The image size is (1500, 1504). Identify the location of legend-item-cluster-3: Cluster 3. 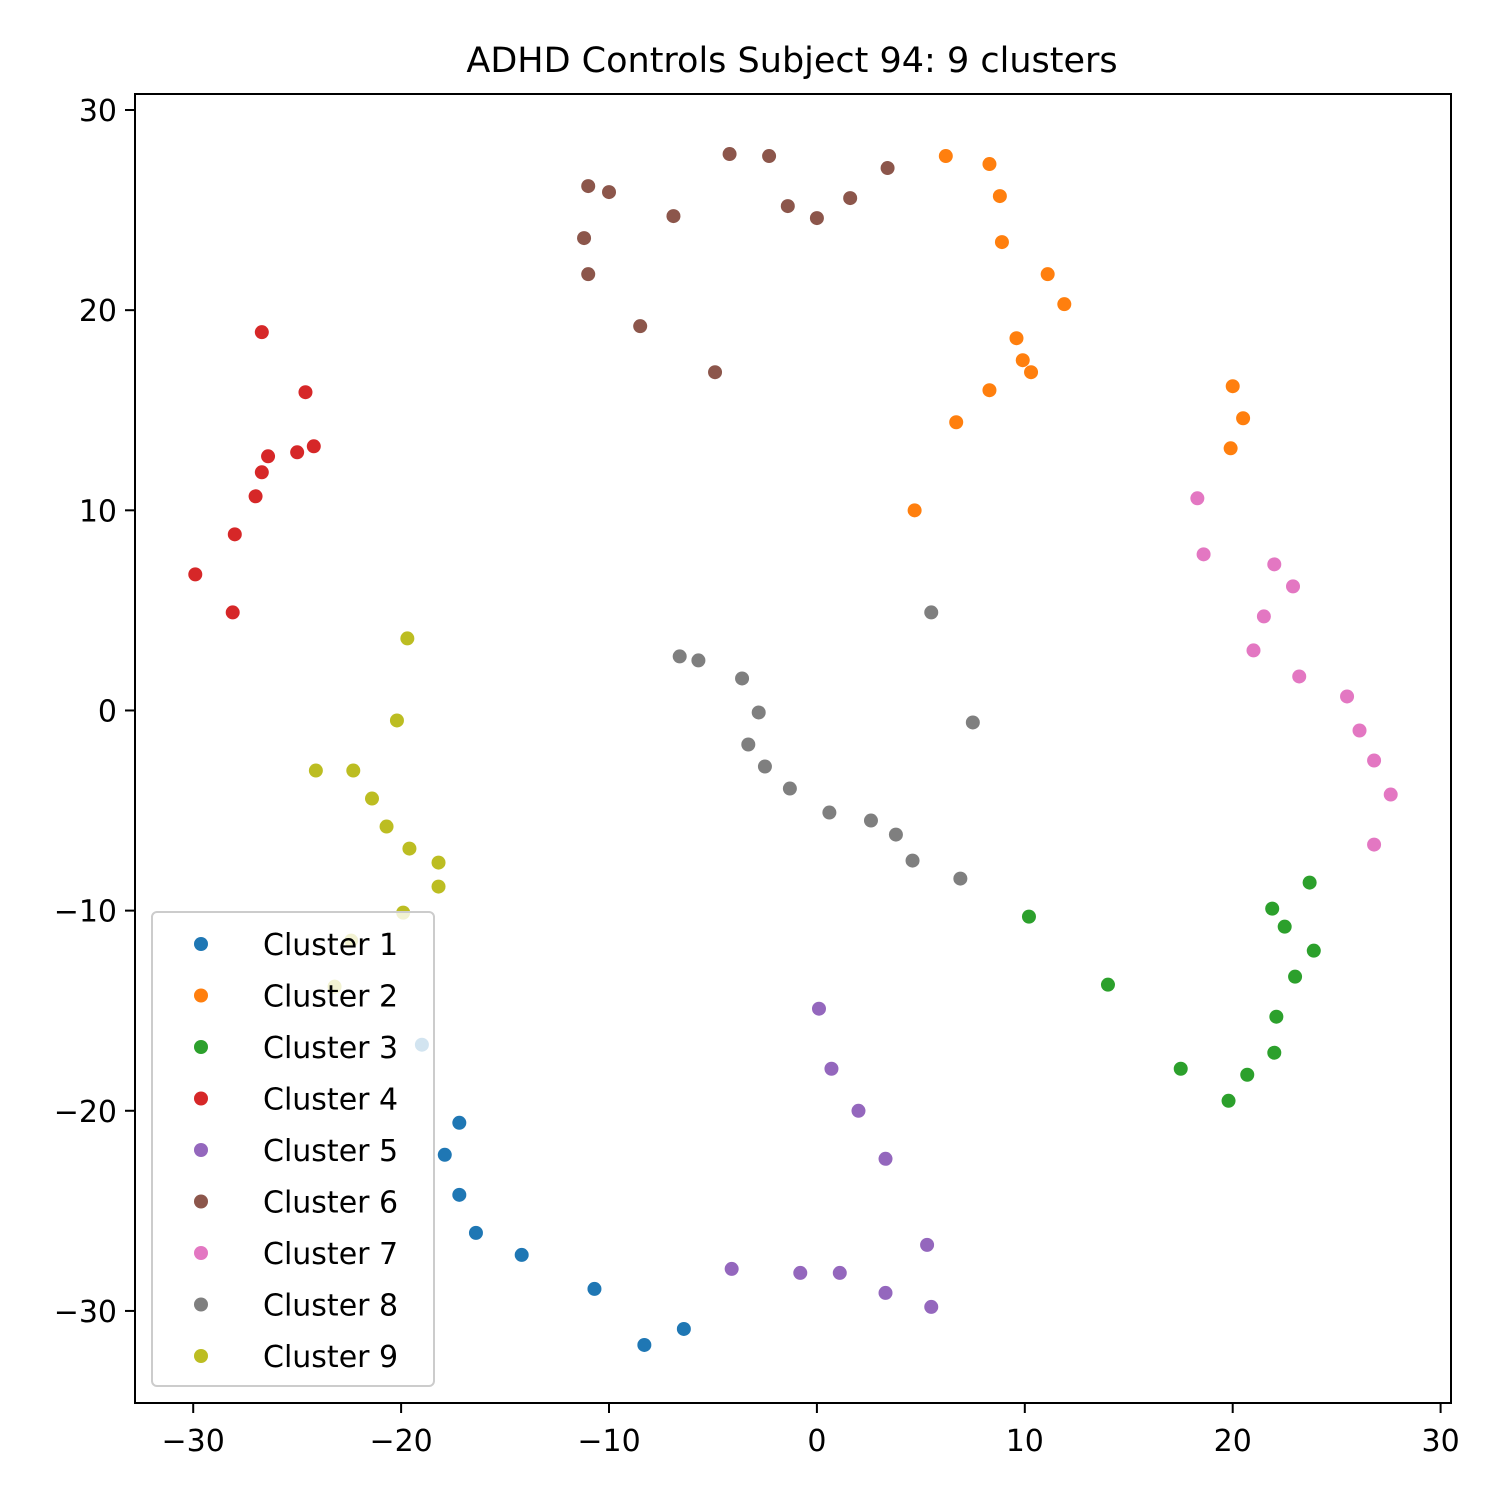
(296, 1048).